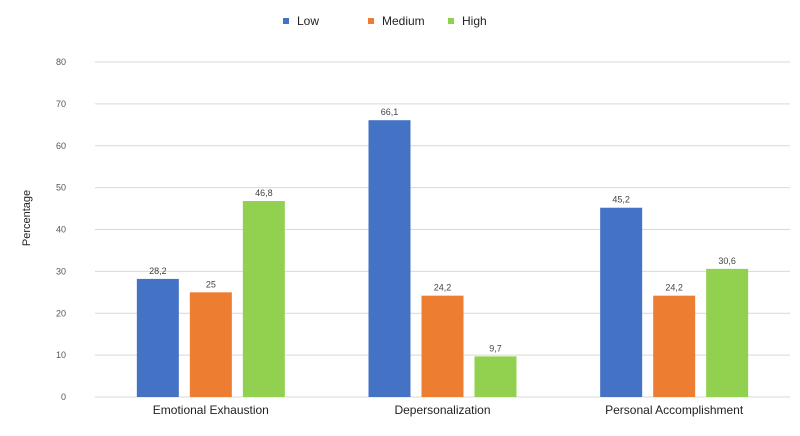  I want to click on y-tick-labels: 0 10 20 30 40 50 60 70 80, so click(61, 229).